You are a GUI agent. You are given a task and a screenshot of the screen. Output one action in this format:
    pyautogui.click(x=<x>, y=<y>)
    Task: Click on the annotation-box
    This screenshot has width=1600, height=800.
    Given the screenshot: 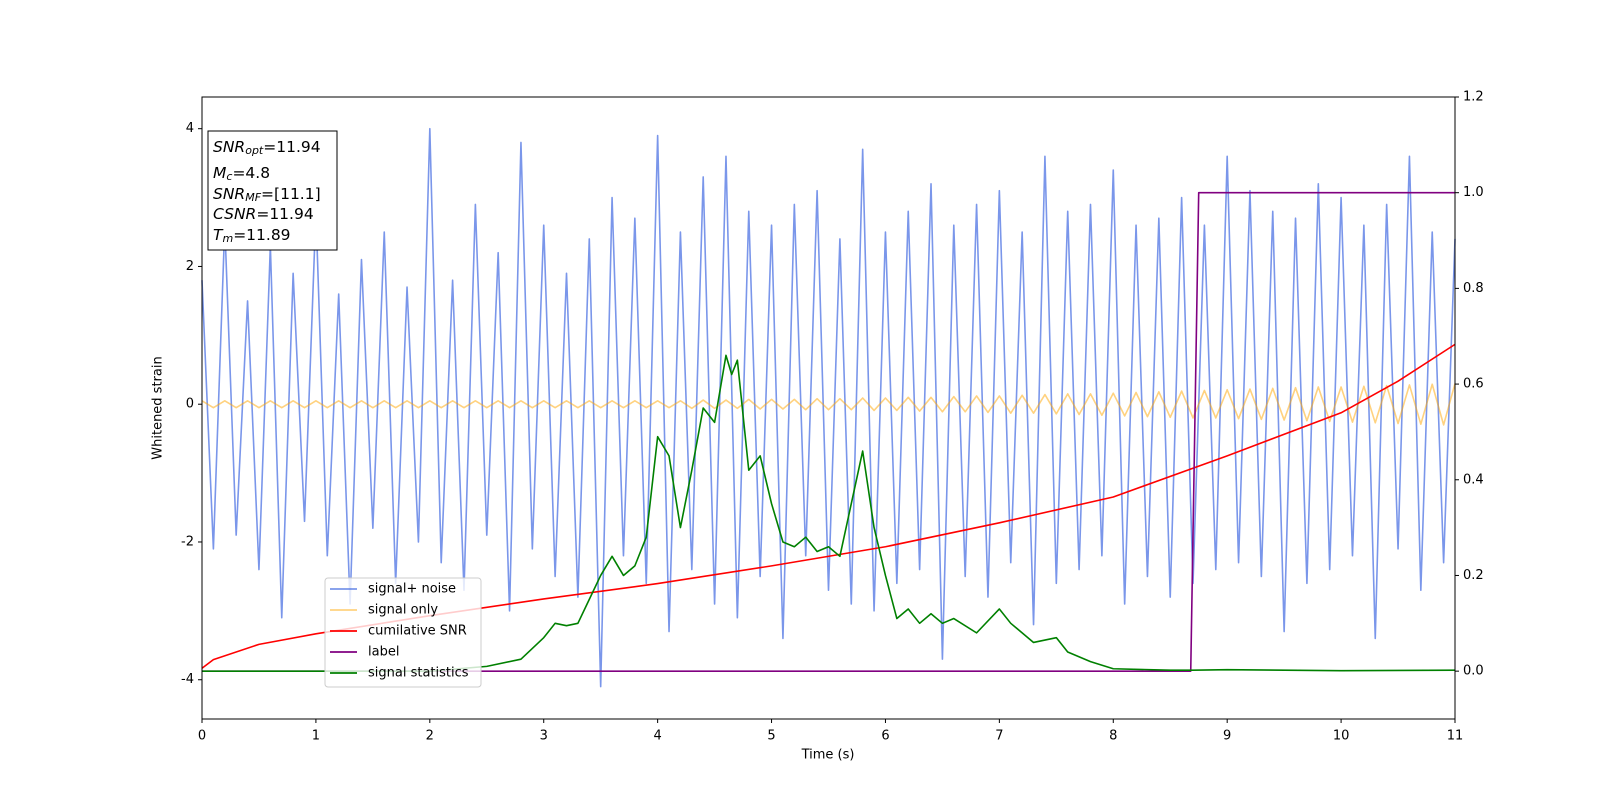 What is the action you would take?
    pyautogui.click(x=272, y=190)
    